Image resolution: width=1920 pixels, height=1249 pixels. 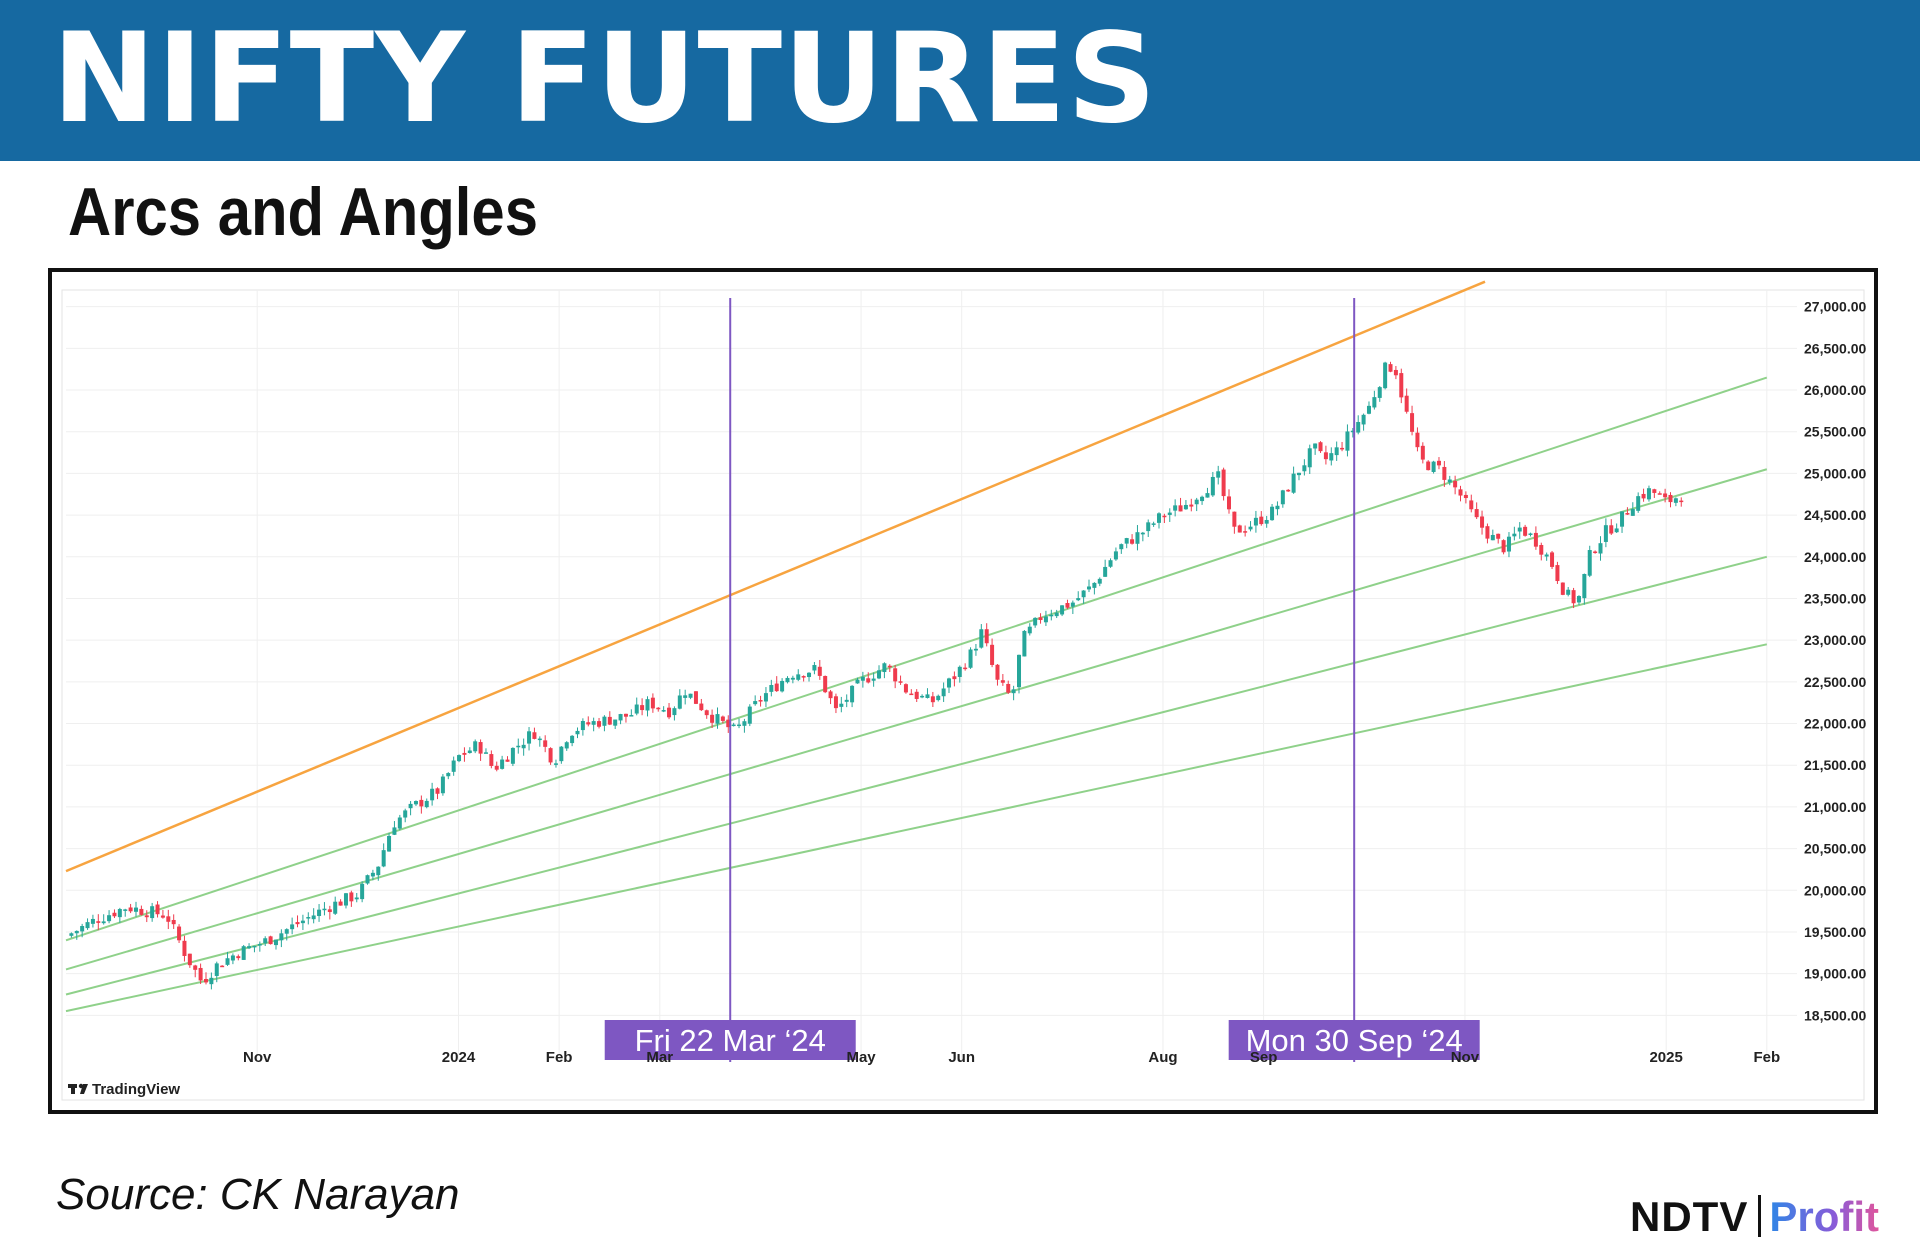 I want to click on tradingview-logo-icon, so click(x=78, y=1088).